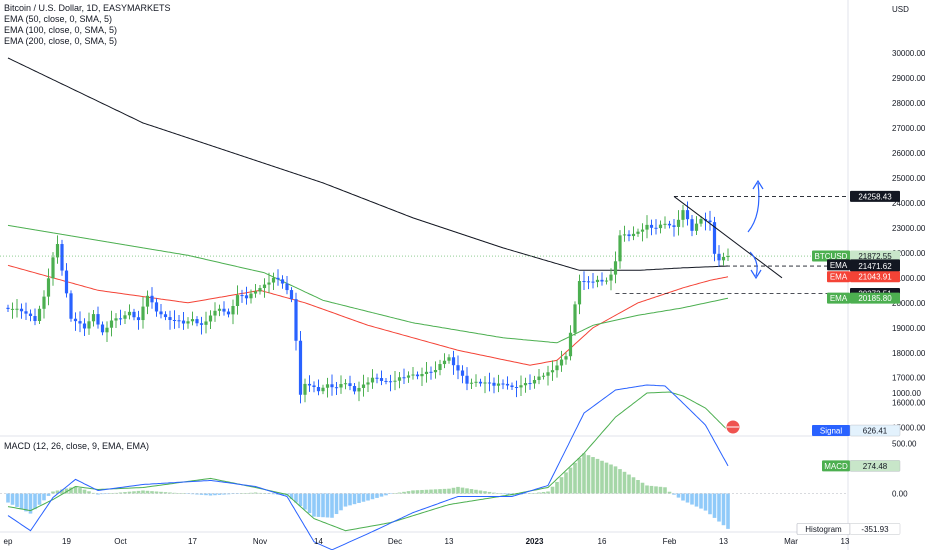 The height and width of the screenshot is (550, 932). What do you see at coordinates (61, 41) in the screenshot?
I see `ema200-legend: EMA (200, close, 0, SMA, 5)` at bounding box center [61, 41].